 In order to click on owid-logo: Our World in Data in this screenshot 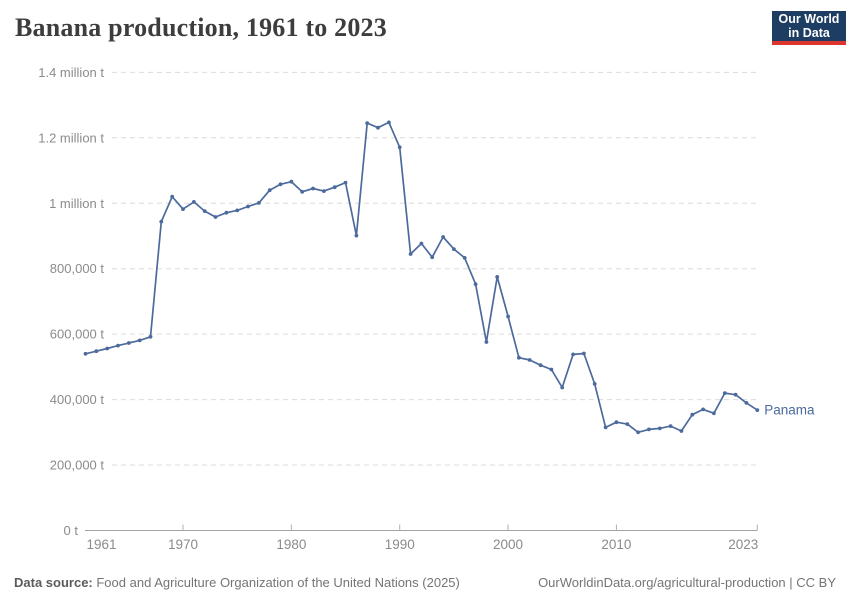, I will do `click(809, 28)`.